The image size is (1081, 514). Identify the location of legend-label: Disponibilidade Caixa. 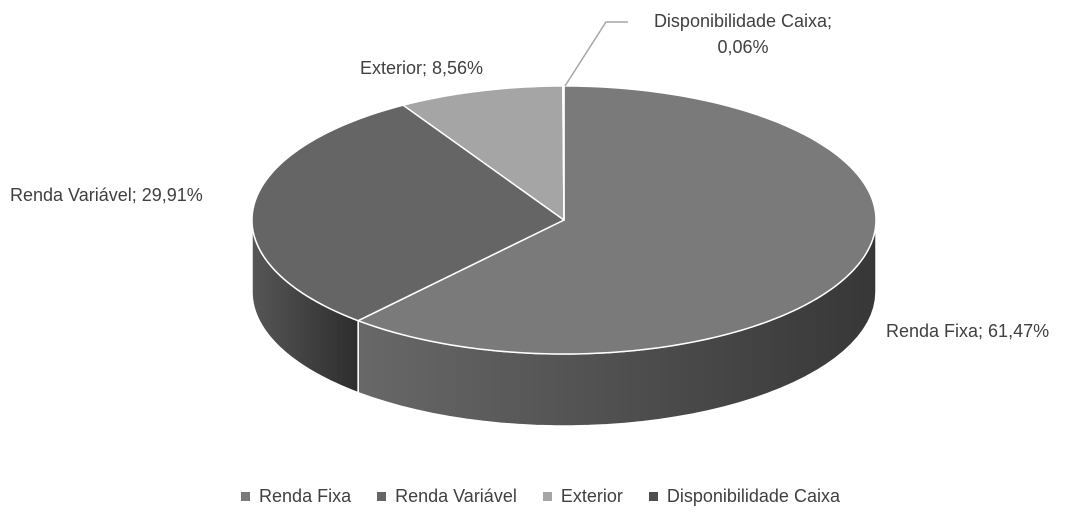
(753, 496).